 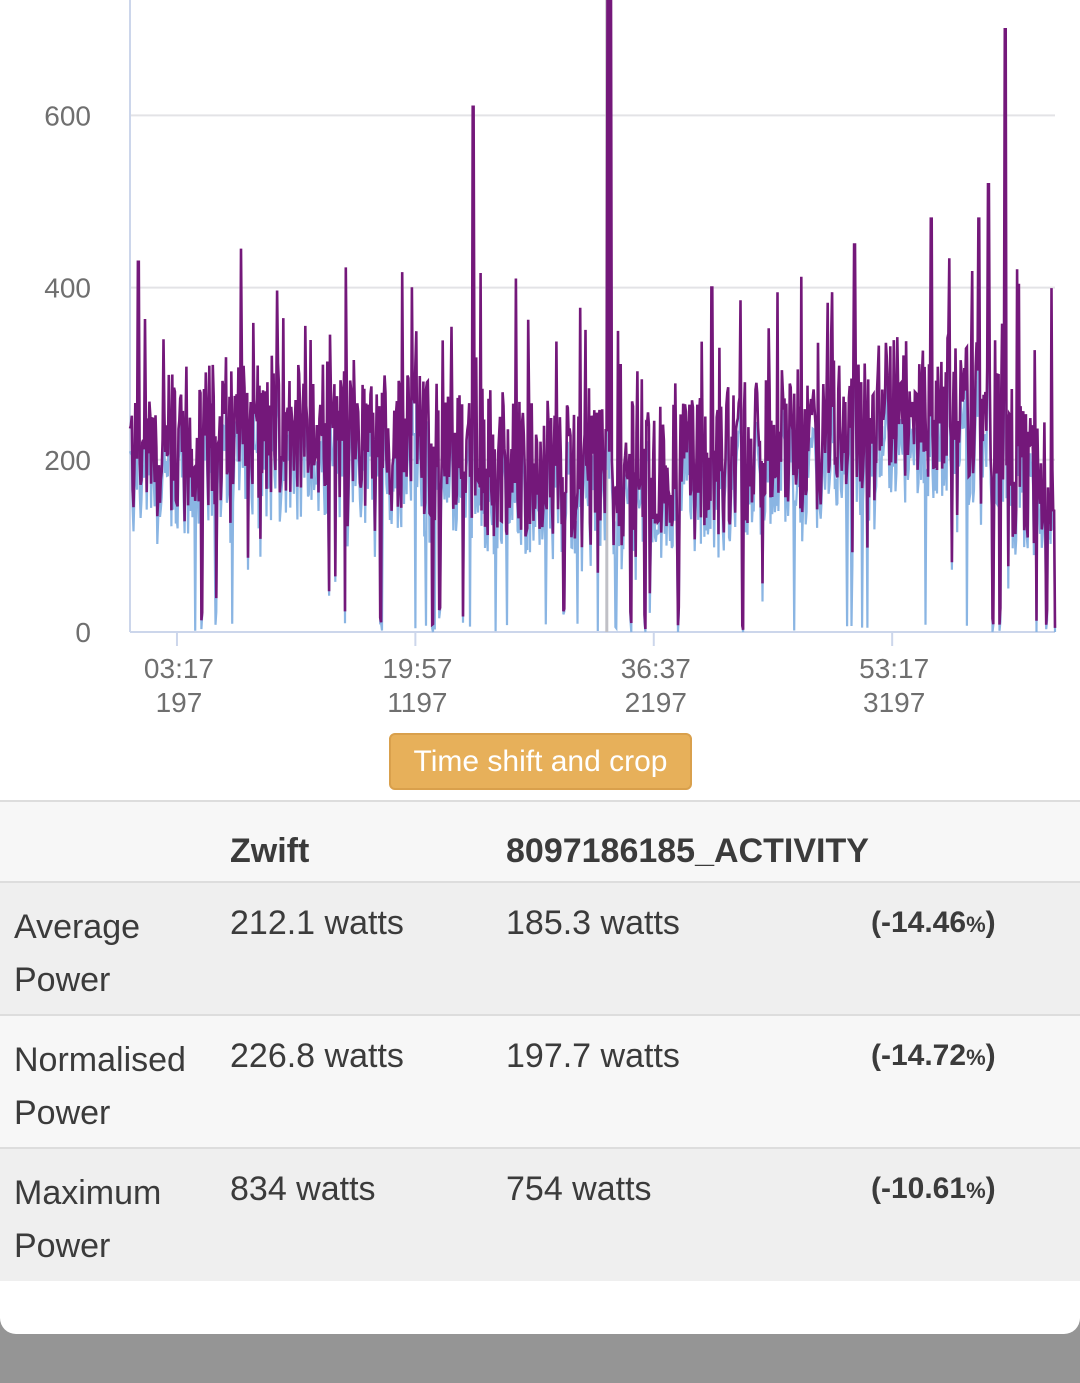 What do you see at coordinates (540, 761) in the screenshot?
I see `time-shift-crop-button: Time shift and crop` at bounding box center [540, 761].